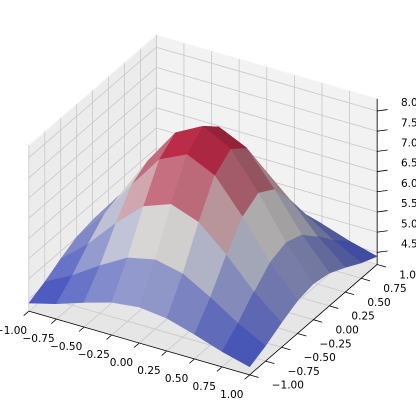 This screenshot has width=416, height=408. What do you see at coordinates (231, 395) in the screenshot?
I see `x-tick-label: 1.00` at bounding box center [231, 395].